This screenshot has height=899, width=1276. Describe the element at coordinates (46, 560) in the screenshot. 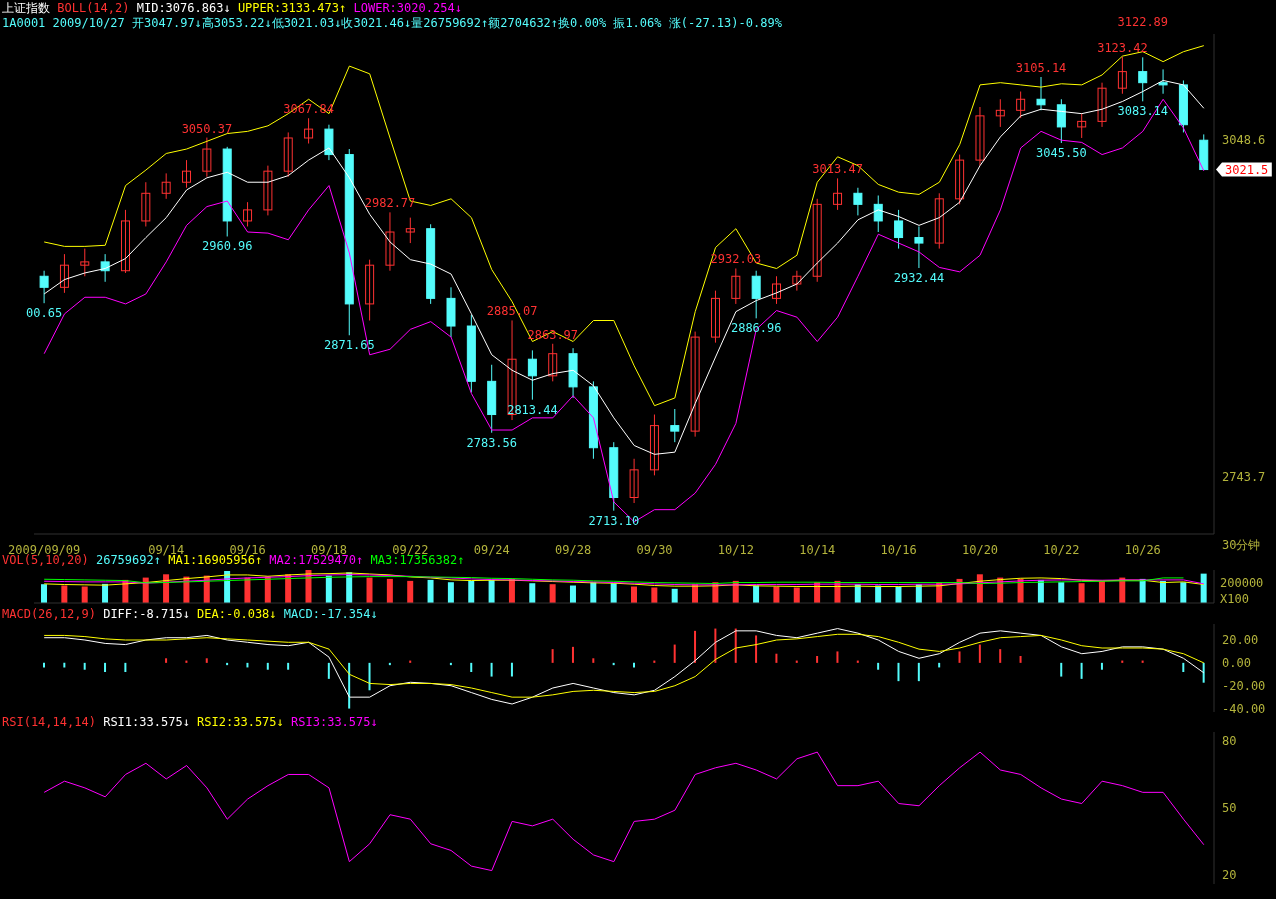

I see `legend-title: VOL(5,10,20)` at that location.